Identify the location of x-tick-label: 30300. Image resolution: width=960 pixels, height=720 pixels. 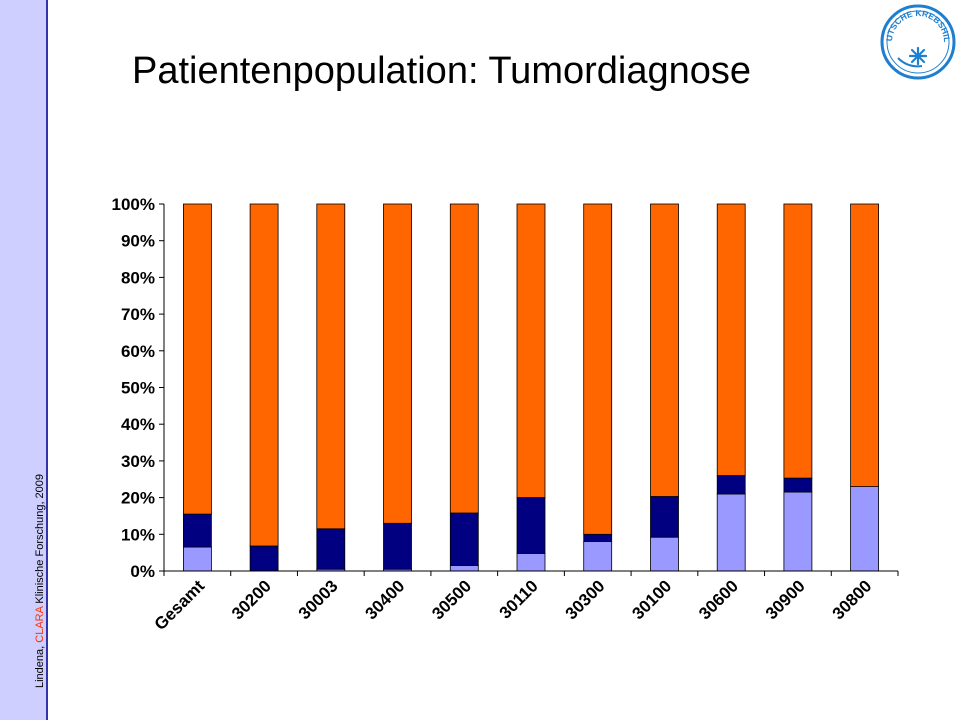
(585, 599).